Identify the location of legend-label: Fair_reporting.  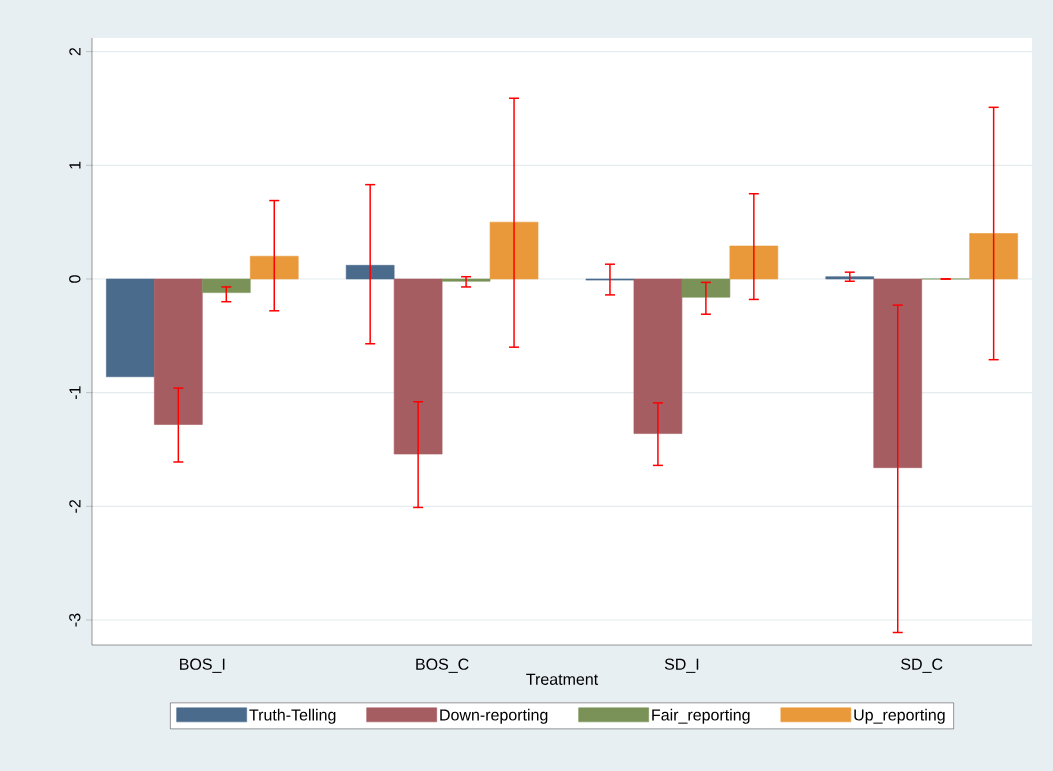
(701, 716).